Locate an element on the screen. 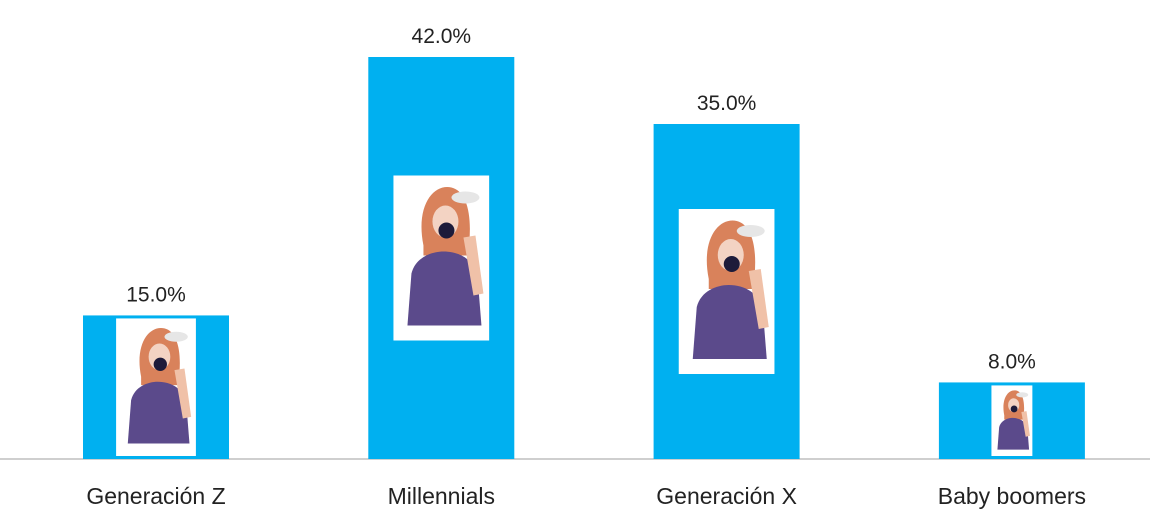 The height and width of the screenshot is (526, 1150). value-label: 15.0% is located at coordinates (156, 294).